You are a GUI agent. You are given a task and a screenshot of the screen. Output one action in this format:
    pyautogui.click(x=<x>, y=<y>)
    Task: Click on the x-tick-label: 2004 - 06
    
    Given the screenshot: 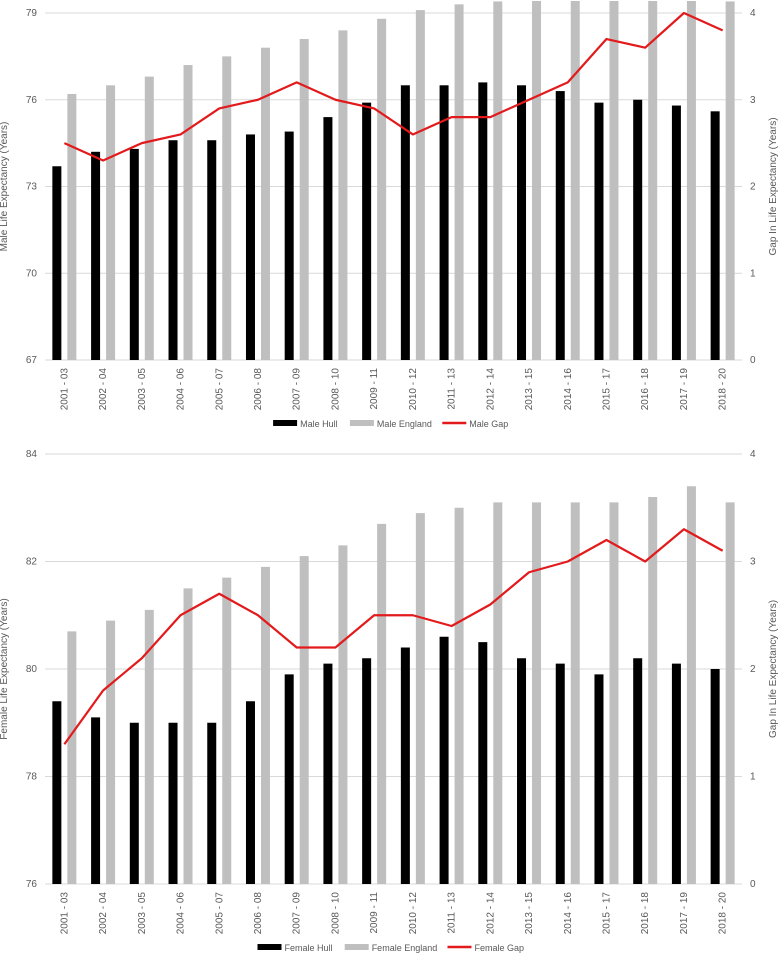 What is the action you would take?
    pyautogui.click(x=181, y=913)
    